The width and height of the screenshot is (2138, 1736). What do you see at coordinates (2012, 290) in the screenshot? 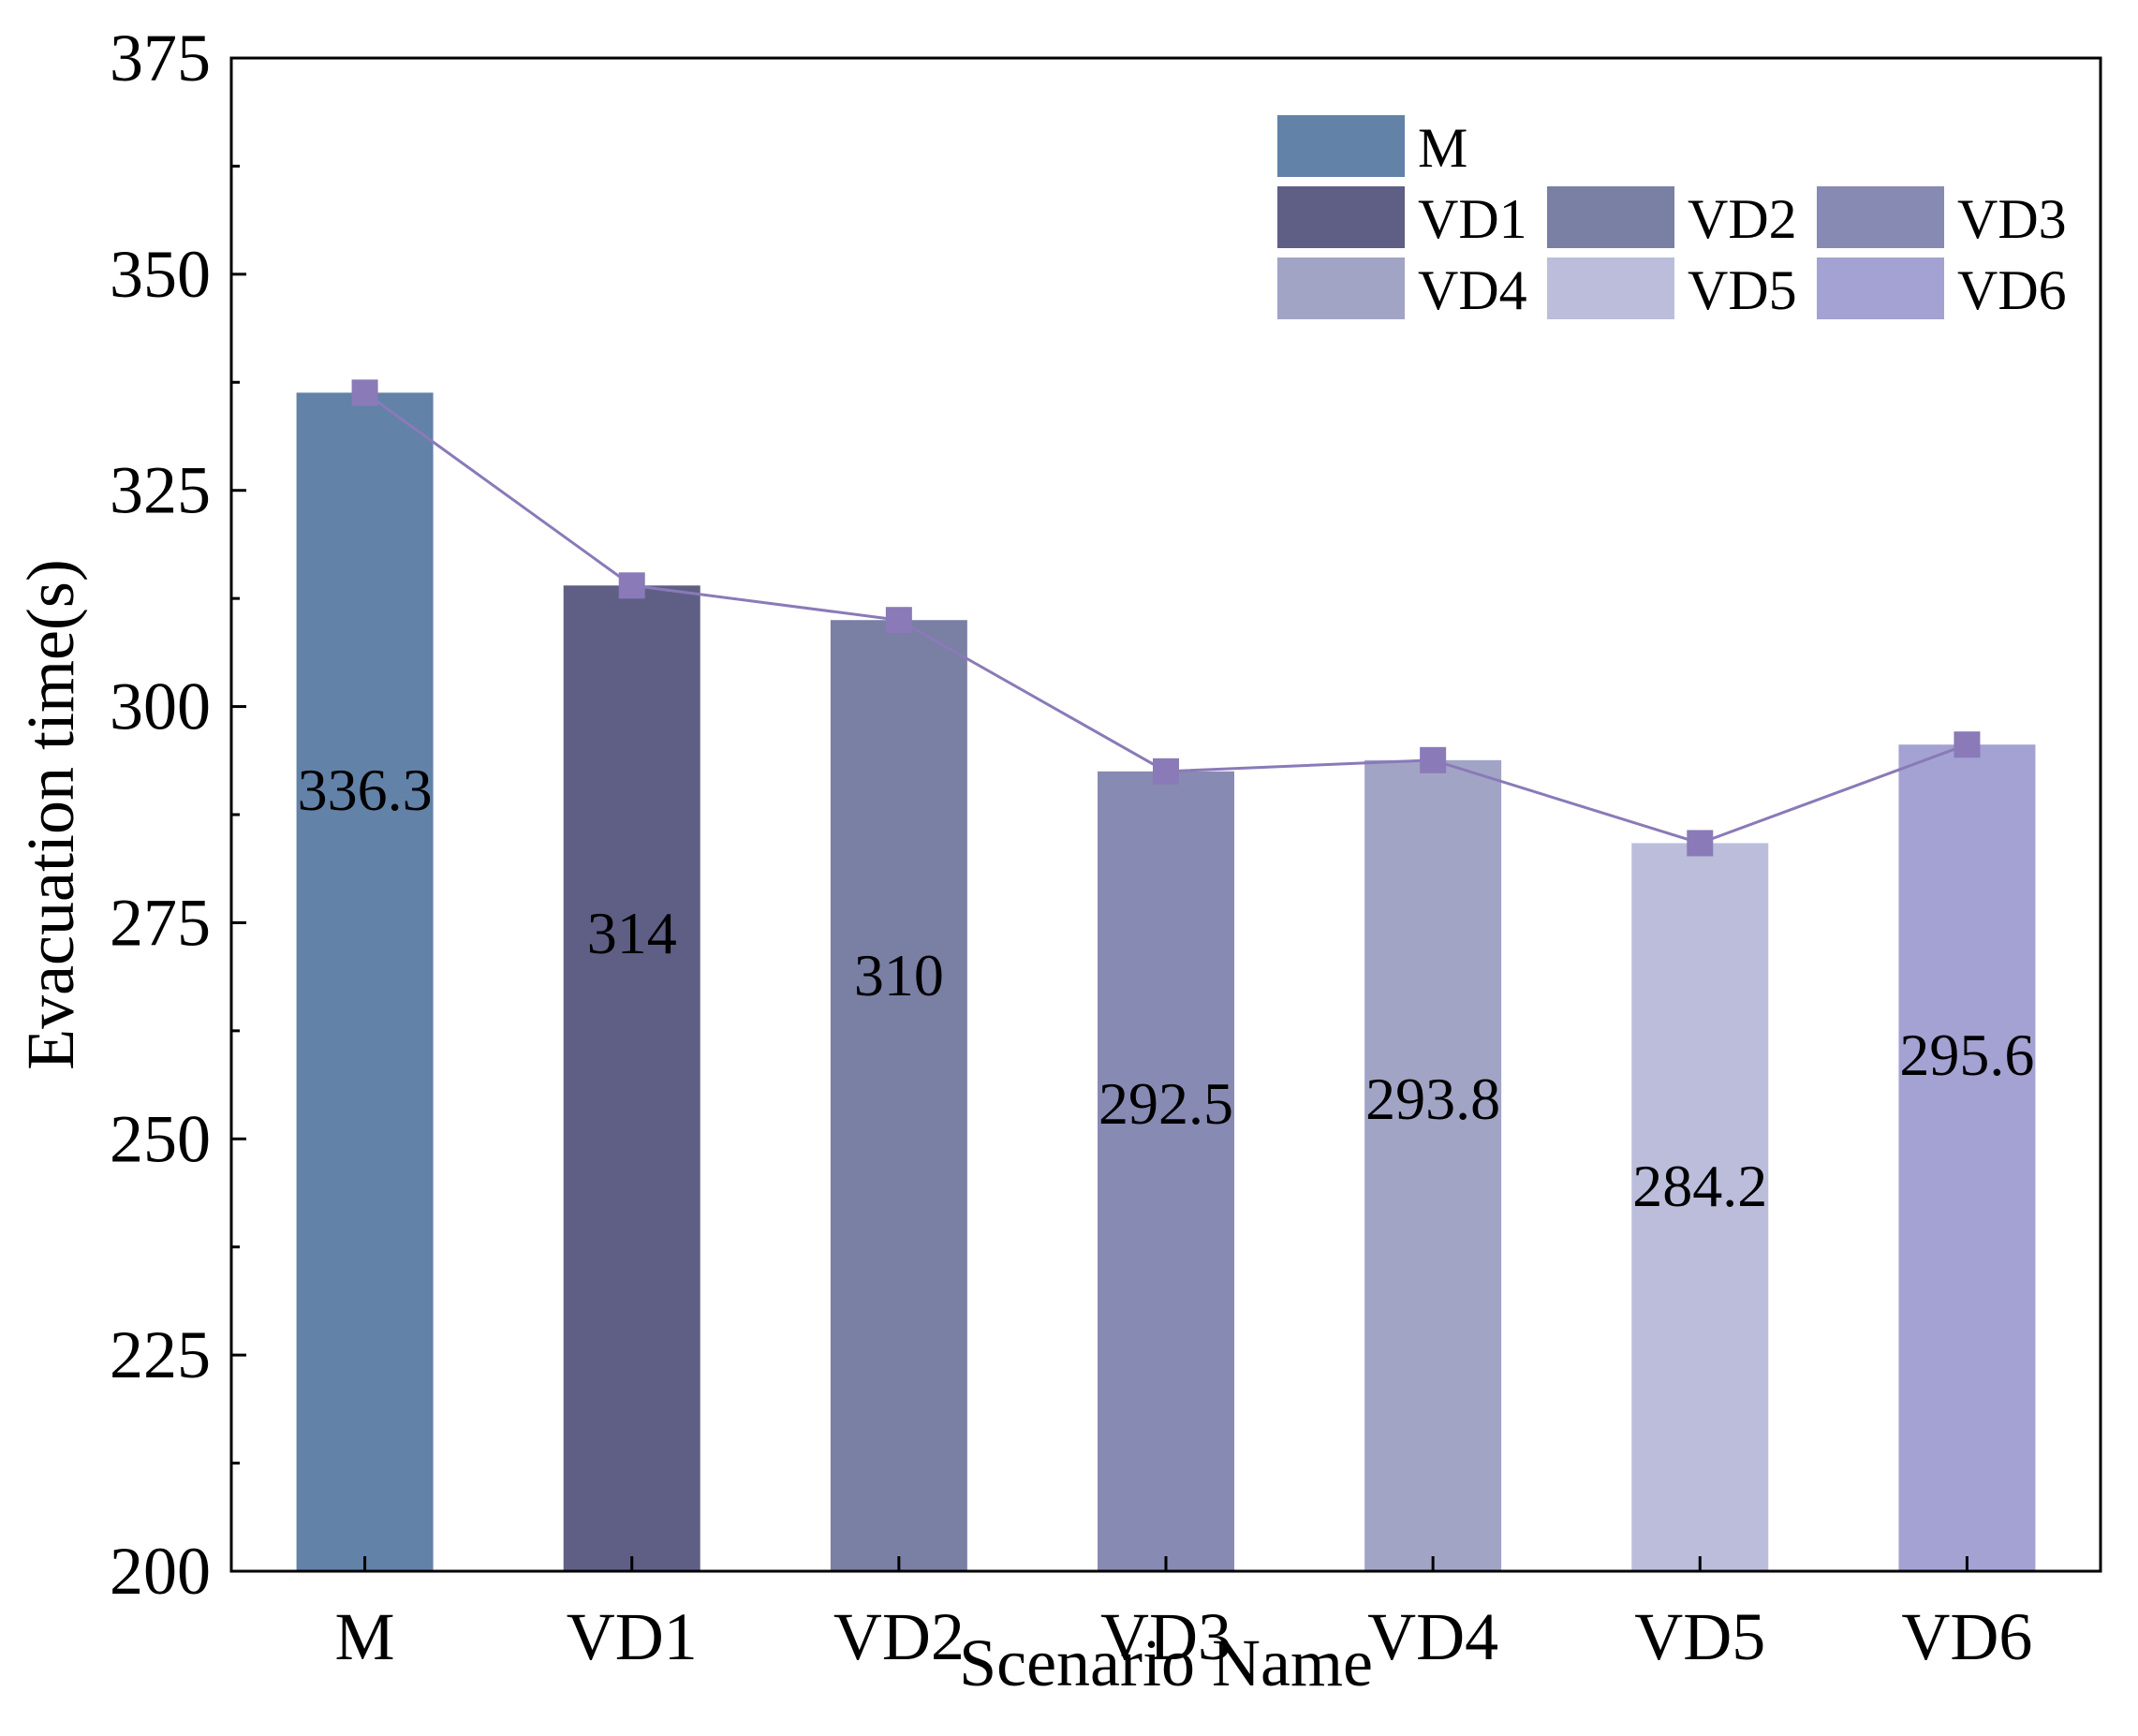
I see `legend-label: VD6` at bounding box center [2012, 290].